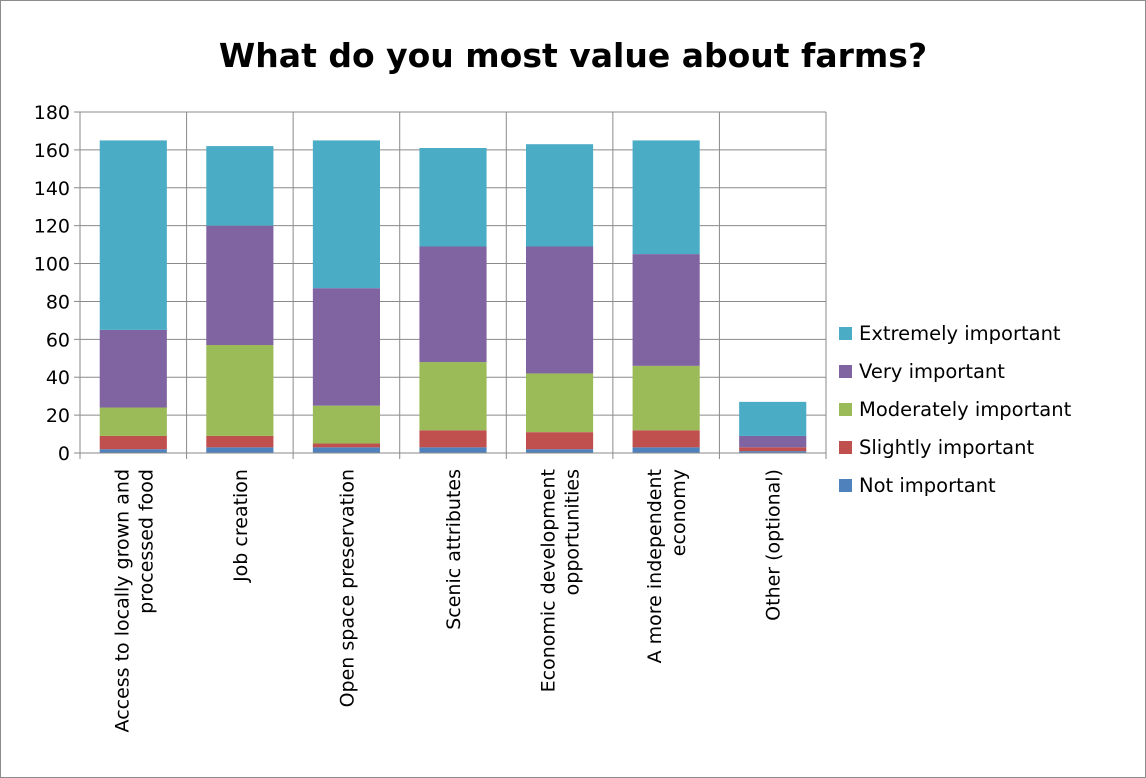  Describe the element at coordinates (52, 227) in the screenshot. I see `y-tick-label: 120` at that location.